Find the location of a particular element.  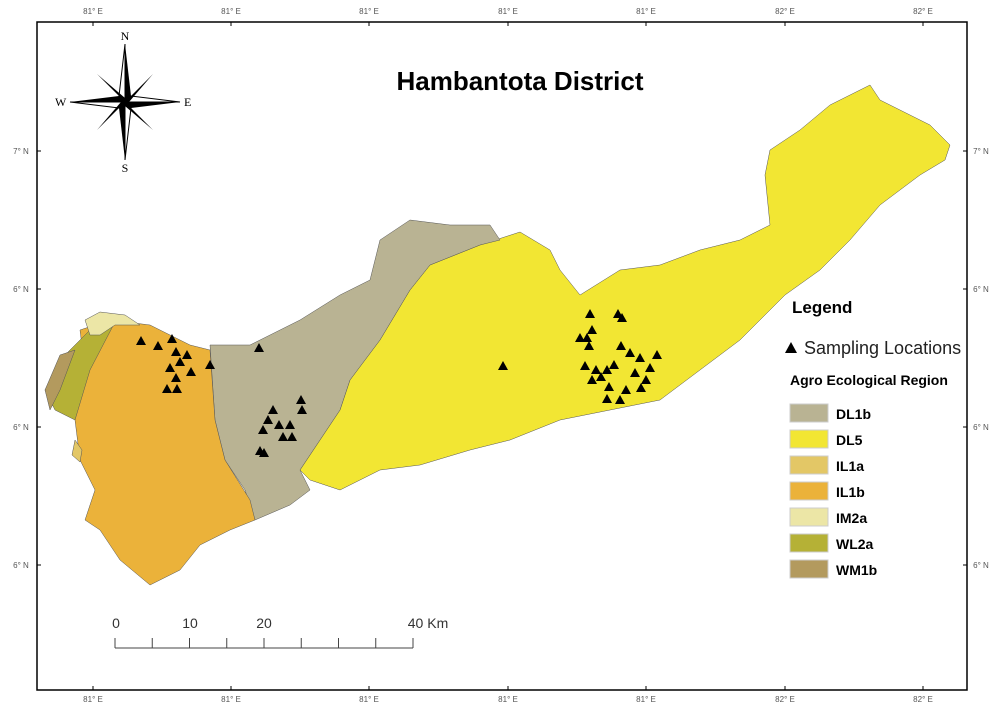

right-tick-label: 7° N is located at coordinates (981, 151).